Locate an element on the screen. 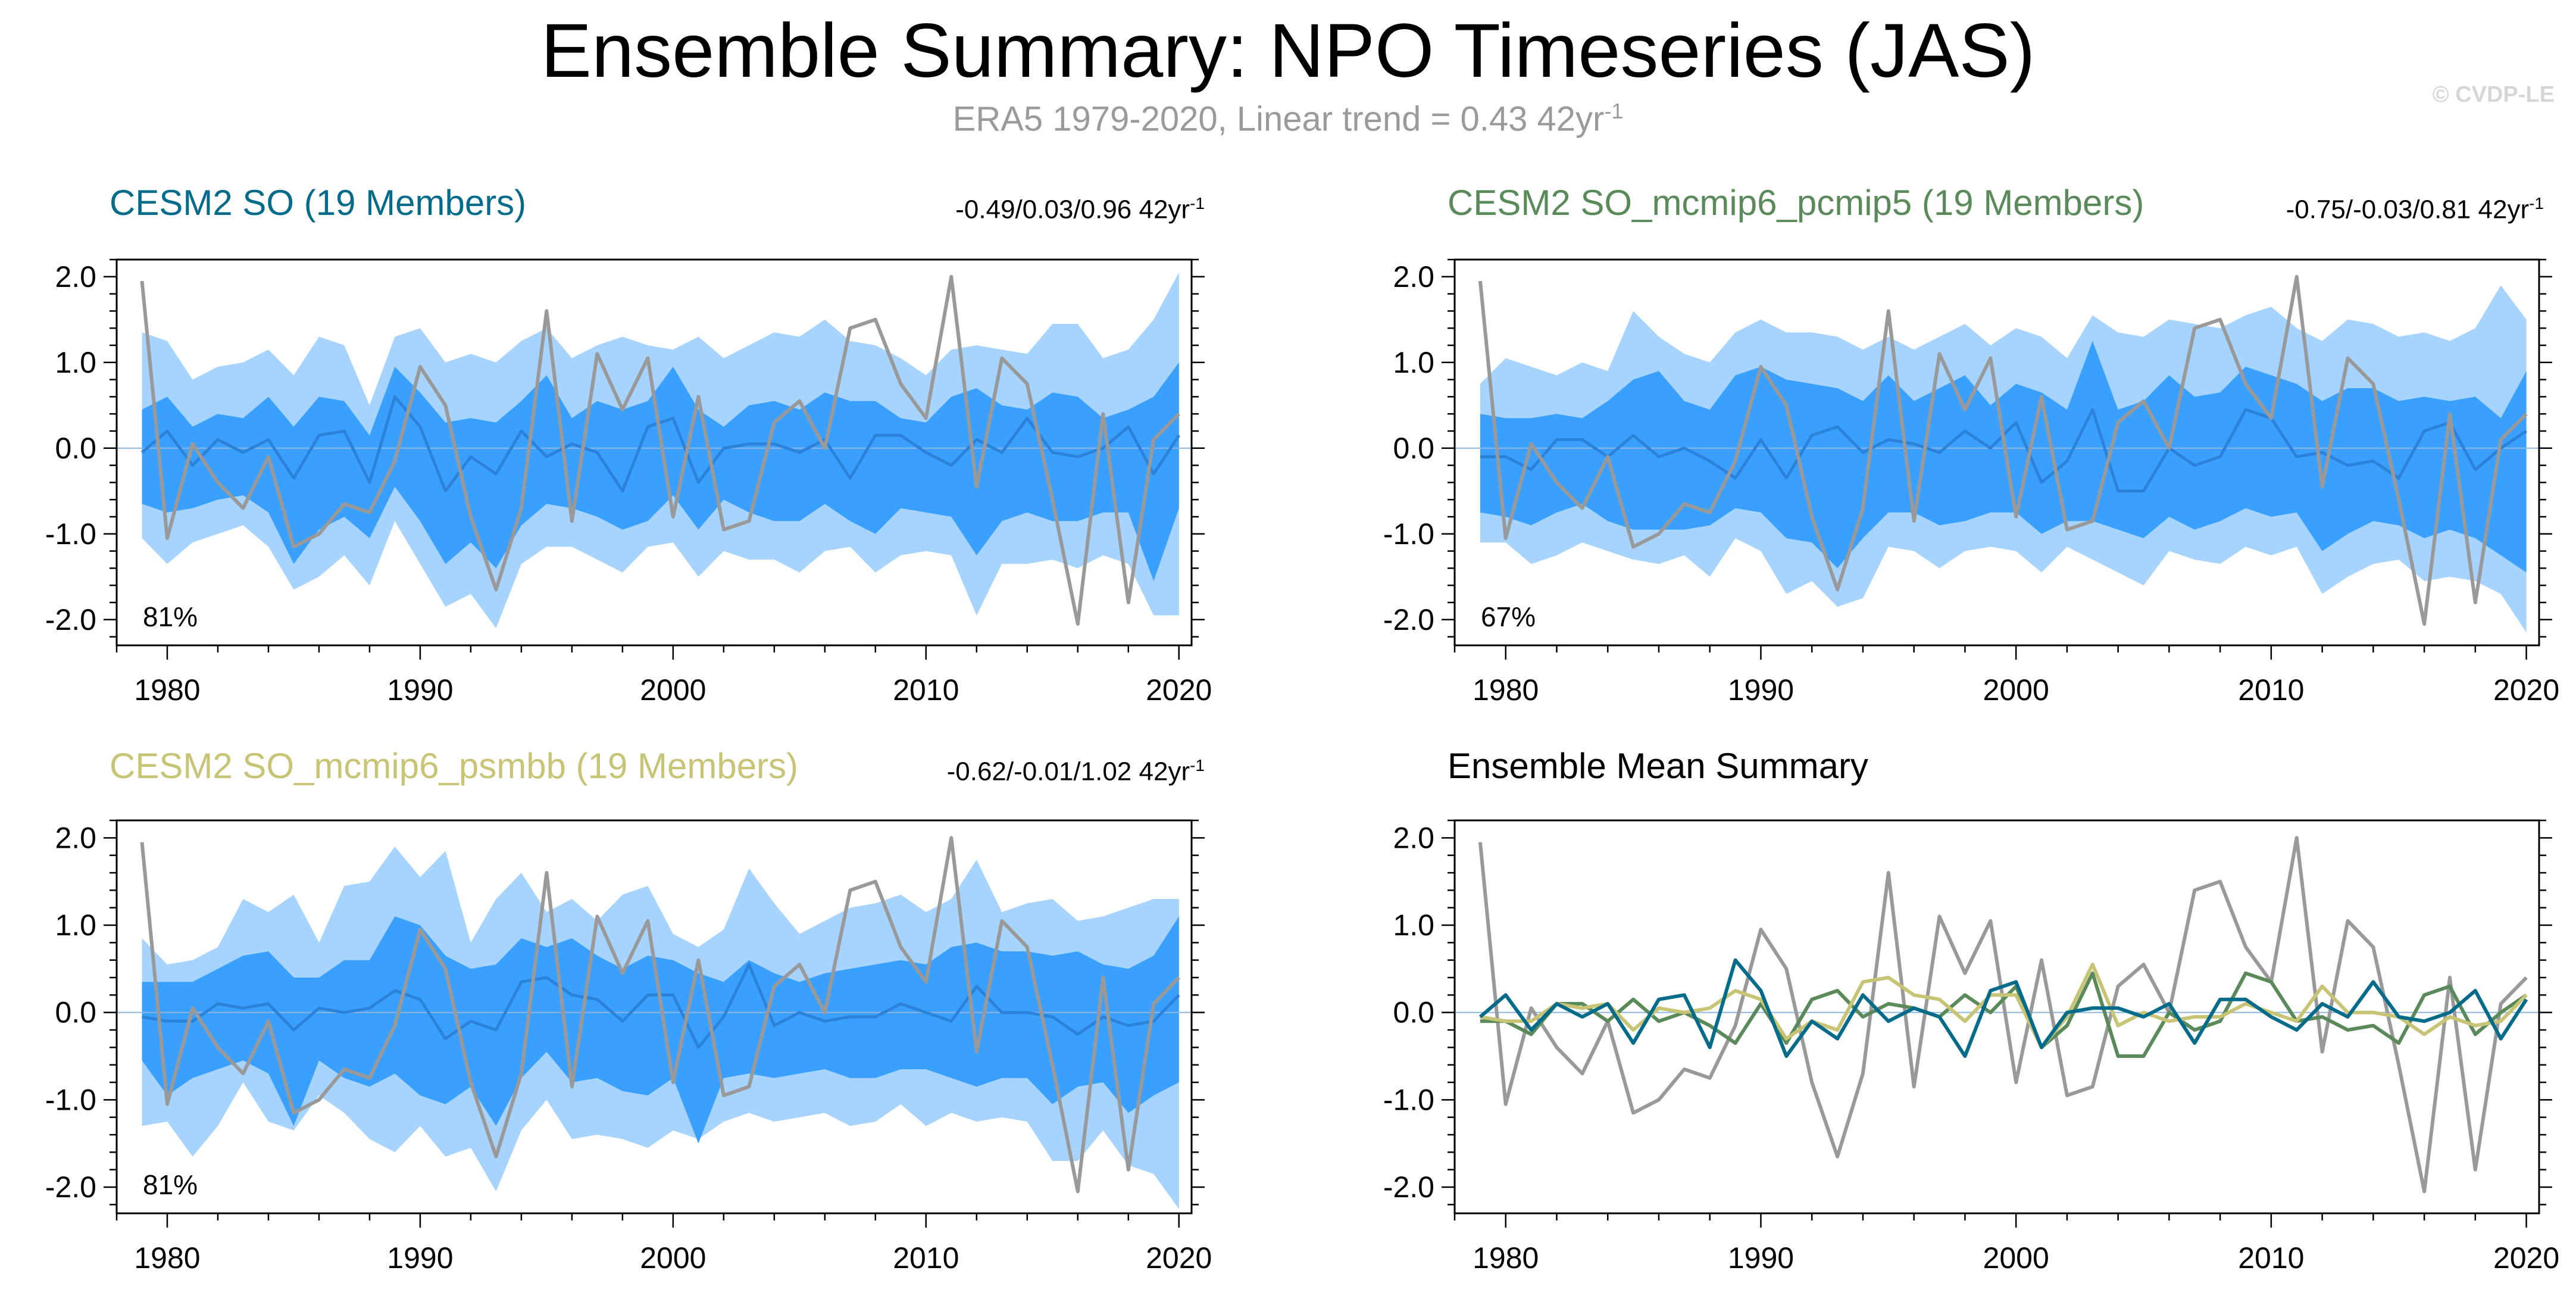 This screenshot has height=1305, width=2576. subtitle-superscript: -1 is located at coordinates (1614, 111).